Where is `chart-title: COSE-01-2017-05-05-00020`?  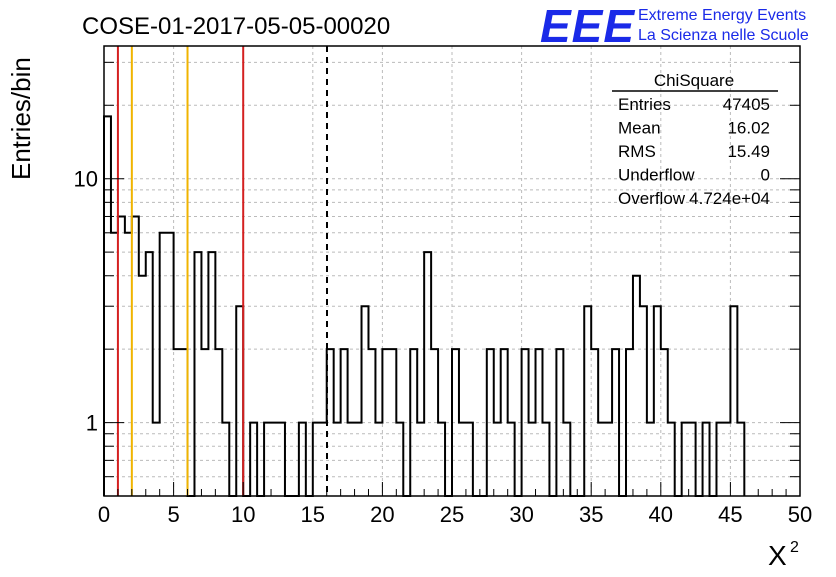 chart-title: COSE-01-2017-05-05-00020 is located at coordinates (236, 26).